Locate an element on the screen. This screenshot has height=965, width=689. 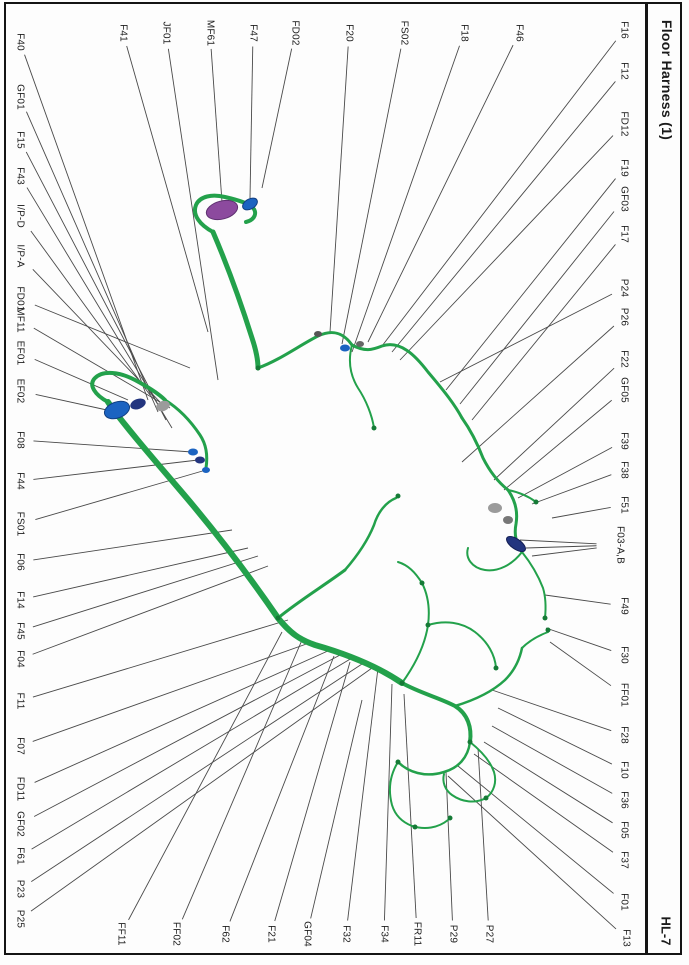
connector-cluster-navy is located at coordinates (138, 404).